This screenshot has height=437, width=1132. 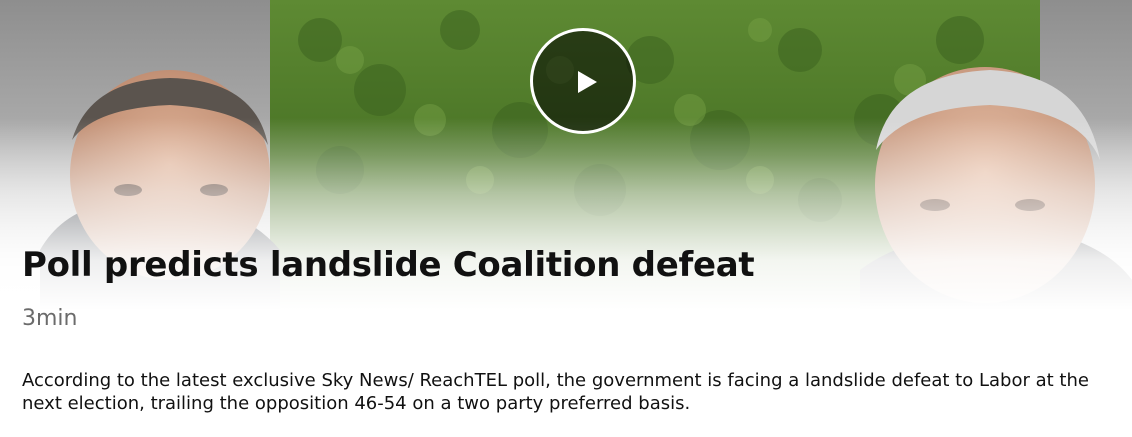 I want to click on play-button, so click(x=583, y=81).